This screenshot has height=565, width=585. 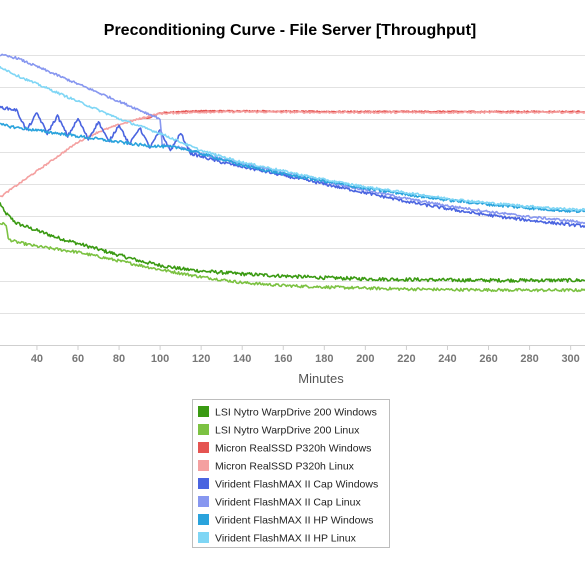 What do you see at coordinates (529, 359) in the screenshot?
I see `x-tick-label: 280` at bounding box center [529, 359].